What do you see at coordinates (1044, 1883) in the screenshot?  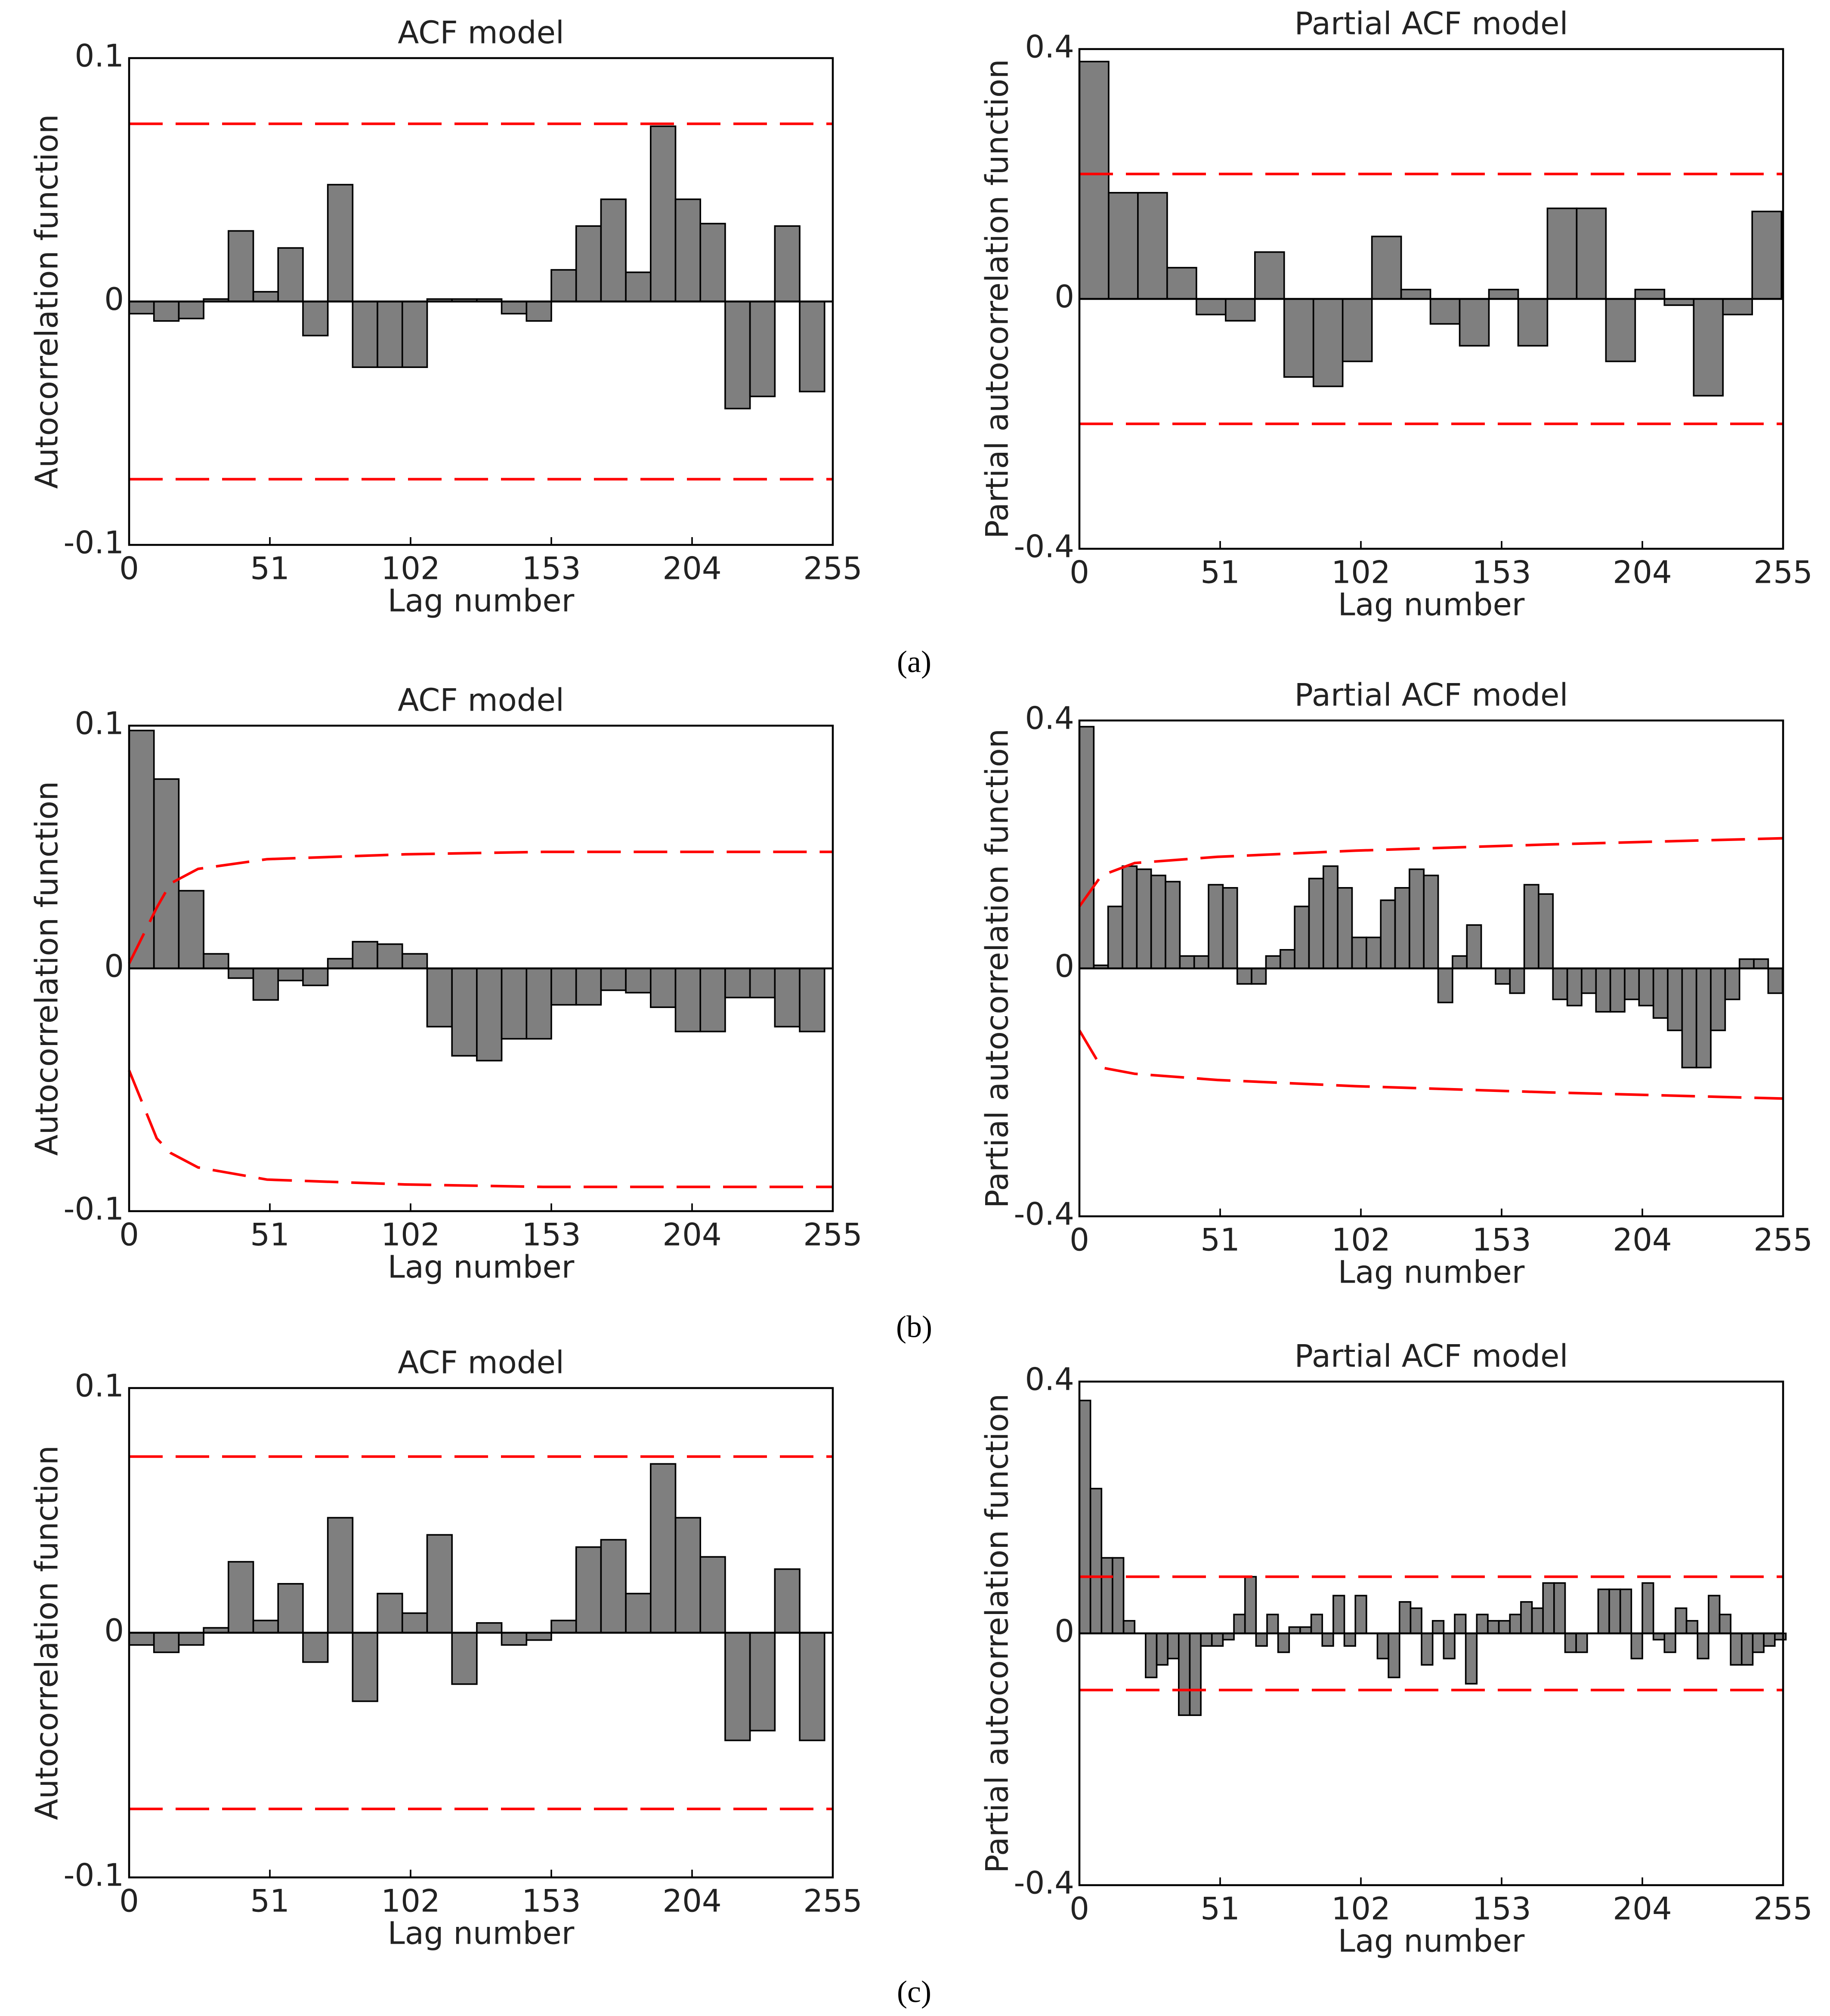 I see `y-tick-label: -0.4` at bounding box center [1044, 1883].